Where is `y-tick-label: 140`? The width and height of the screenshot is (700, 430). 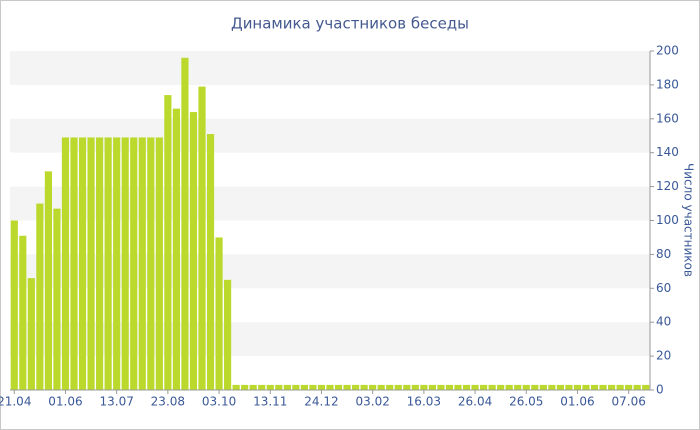 y-tick-label: 140 is located at coordinates (667, 152).